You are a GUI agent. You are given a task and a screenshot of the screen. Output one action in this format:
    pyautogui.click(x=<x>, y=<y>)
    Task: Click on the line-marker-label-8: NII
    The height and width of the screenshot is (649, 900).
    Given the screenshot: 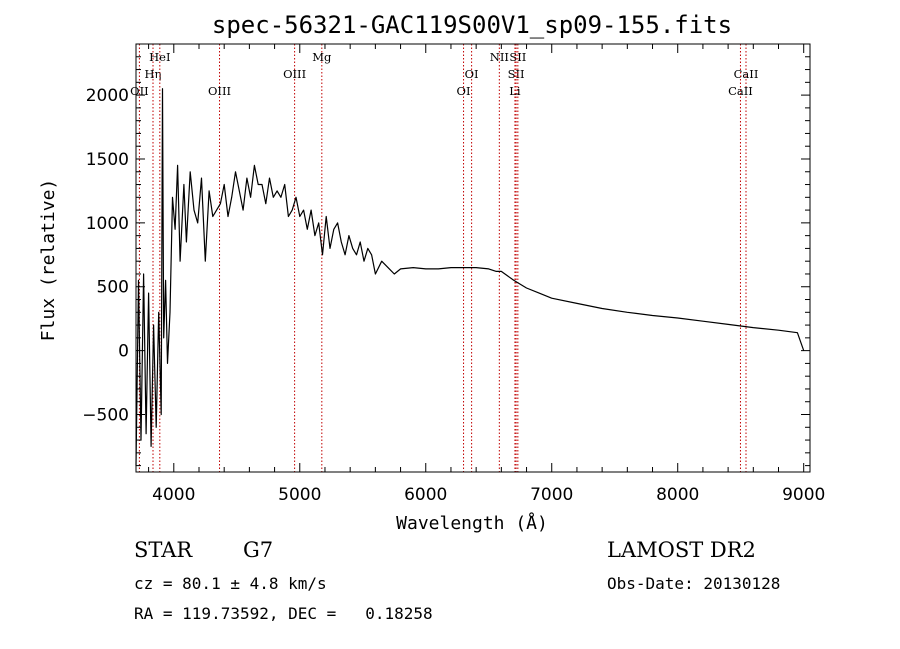 What is the action you would take?
    pyautogui.click(x=499, y=57)
    